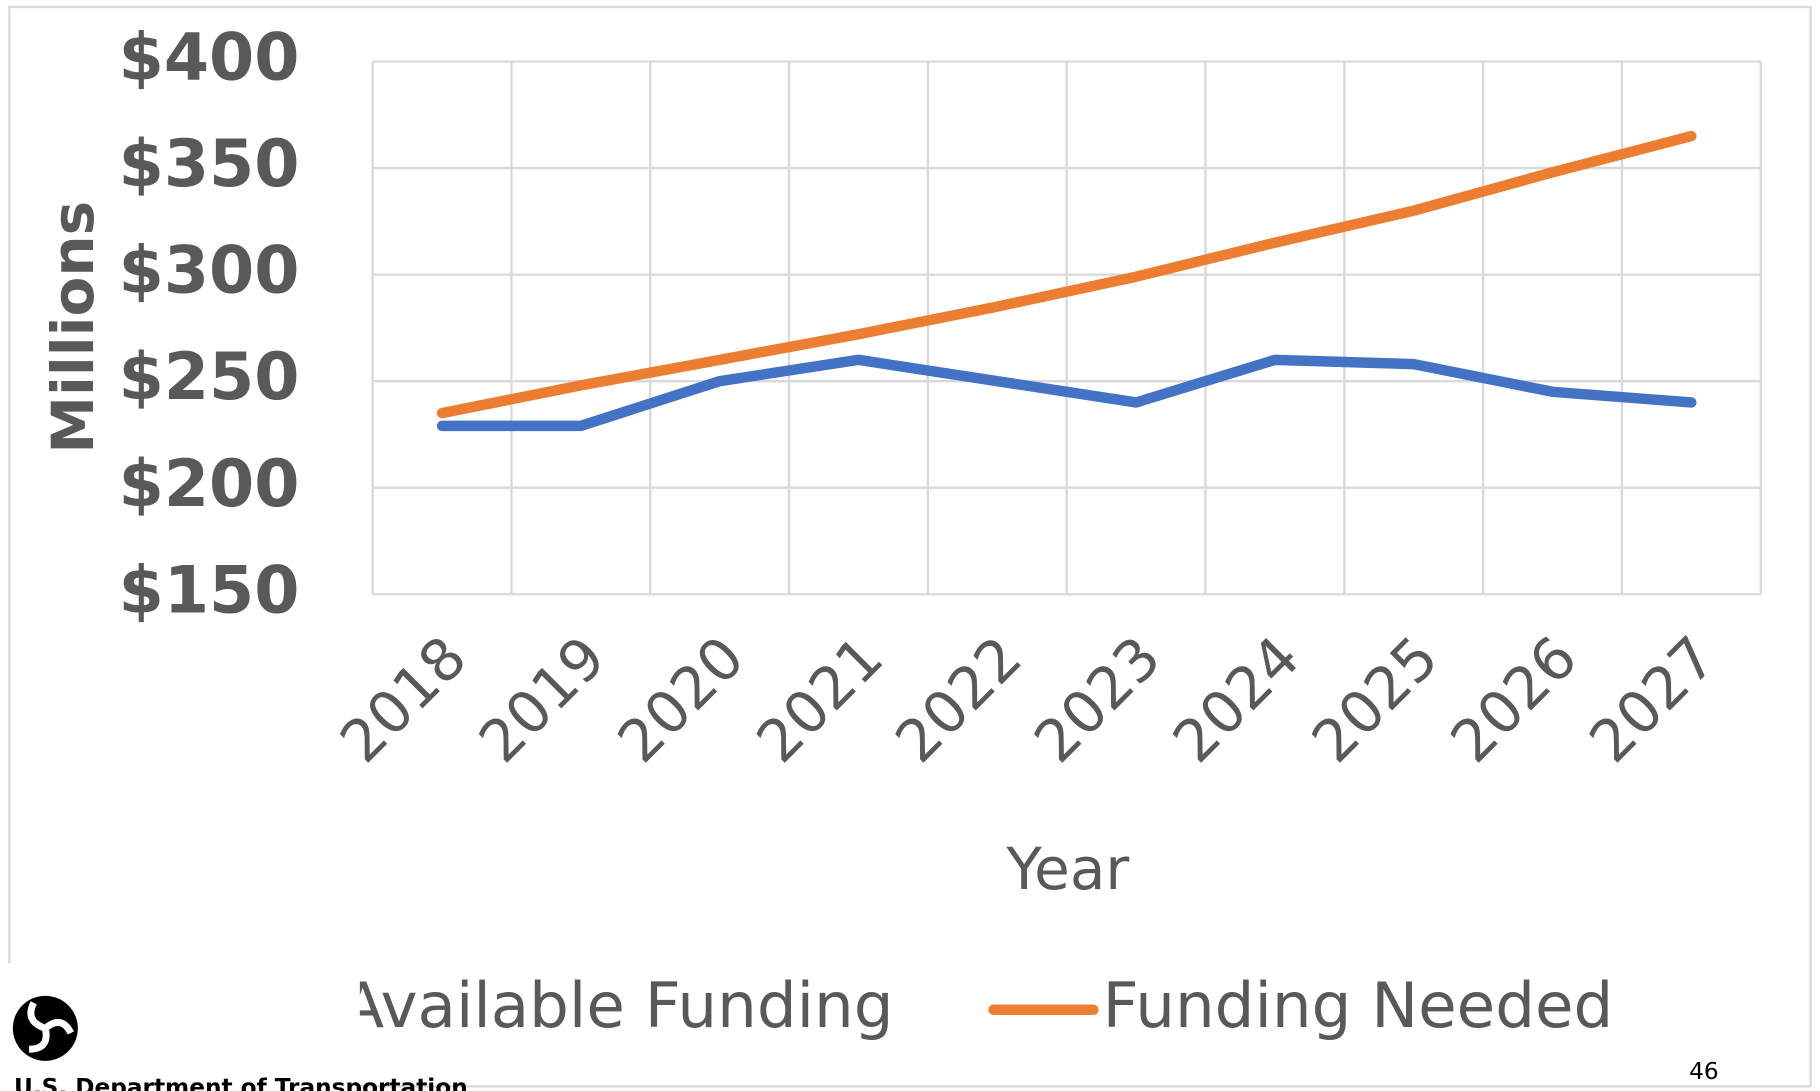 Image resolution: width=1820 pixels, height=1091 pixels. Describe the element at coordinates (209, 484) in the screenshot. I see `y-tick-label: $200` at that location.